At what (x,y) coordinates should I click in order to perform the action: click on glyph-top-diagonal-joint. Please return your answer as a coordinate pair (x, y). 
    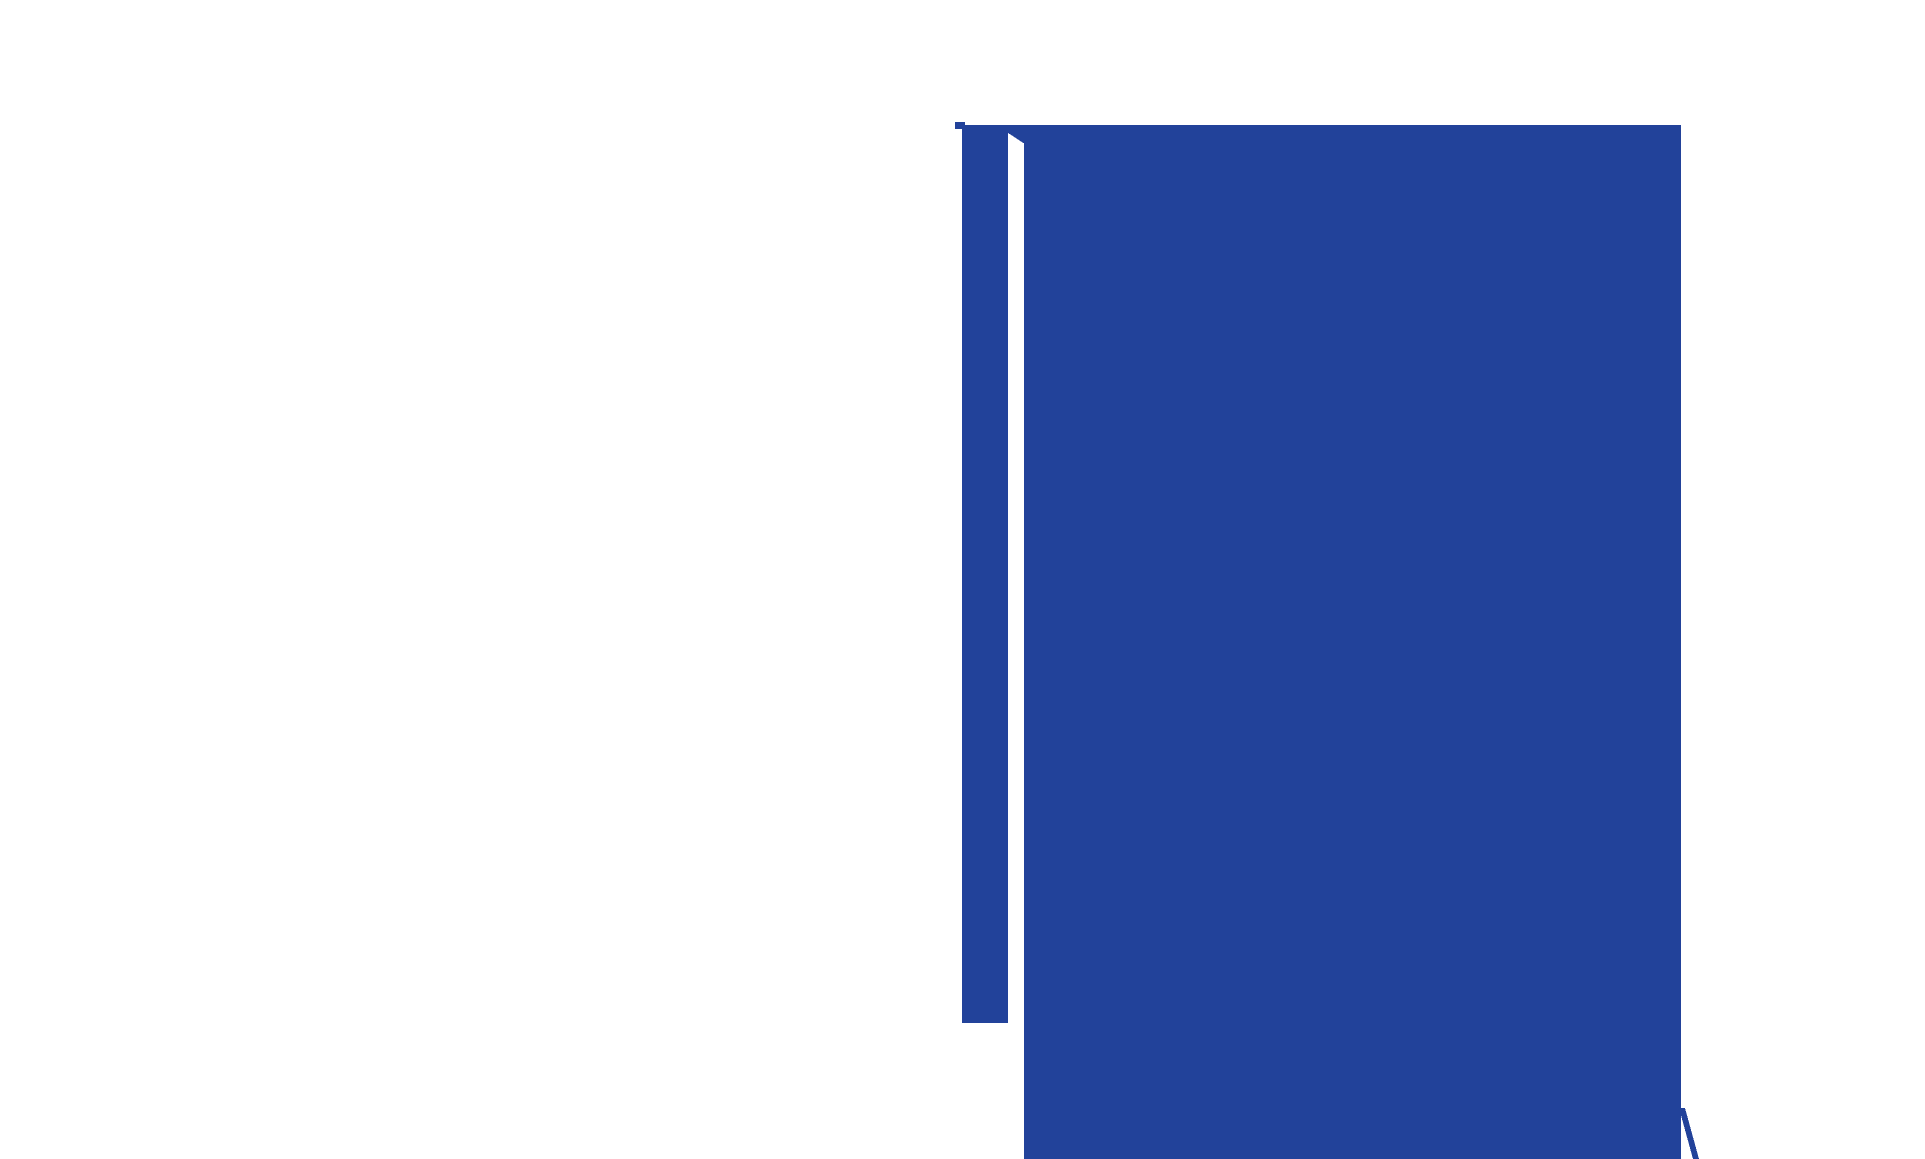
    Looking at the image, I should click on (1016, 135).